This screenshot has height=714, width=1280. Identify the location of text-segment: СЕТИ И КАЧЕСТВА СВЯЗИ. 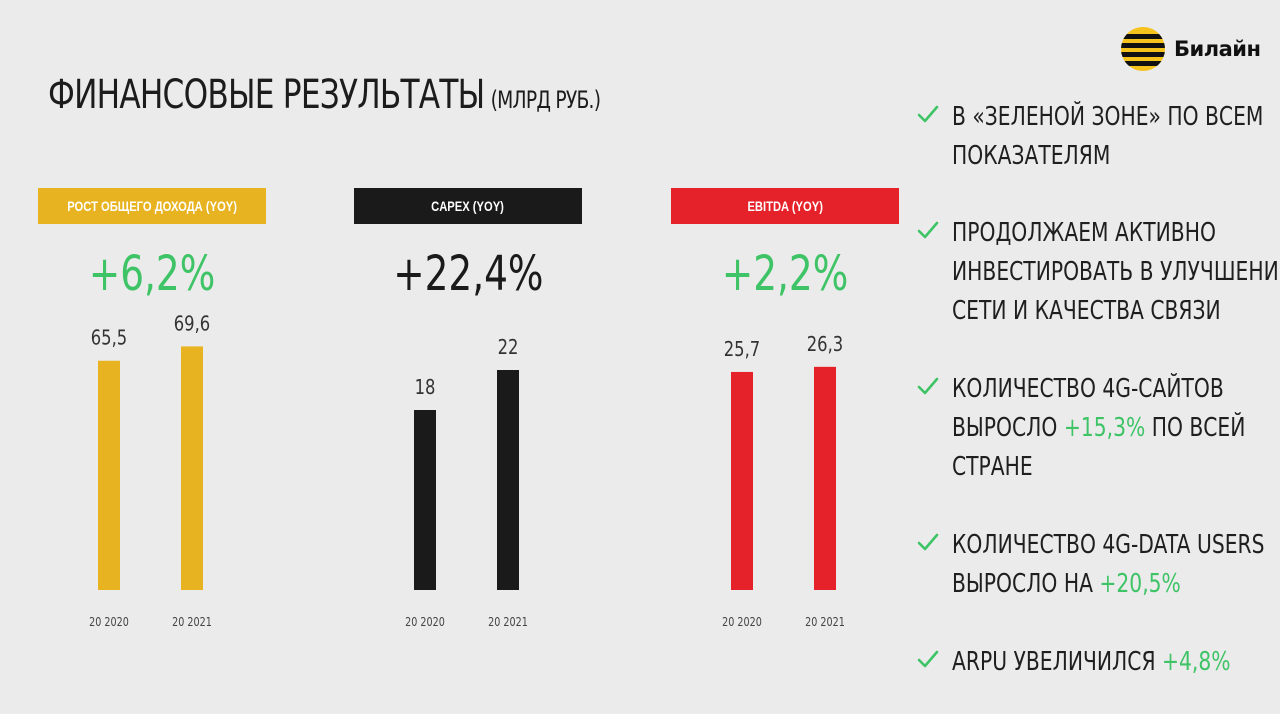
(1086, 311).